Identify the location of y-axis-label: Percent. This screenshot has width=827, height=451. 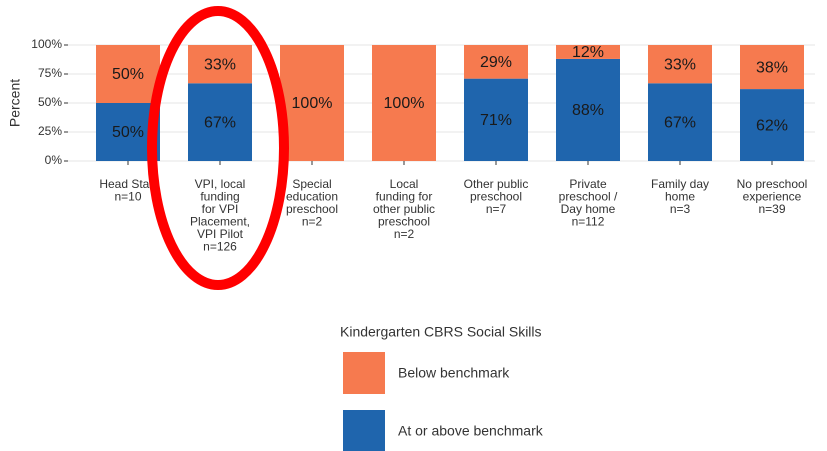
(15, 103).